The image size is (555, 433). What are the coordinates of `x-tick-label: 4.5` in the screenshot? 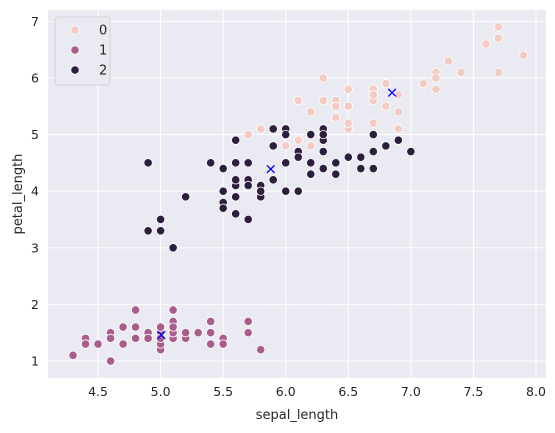 It's located at (98, 391).